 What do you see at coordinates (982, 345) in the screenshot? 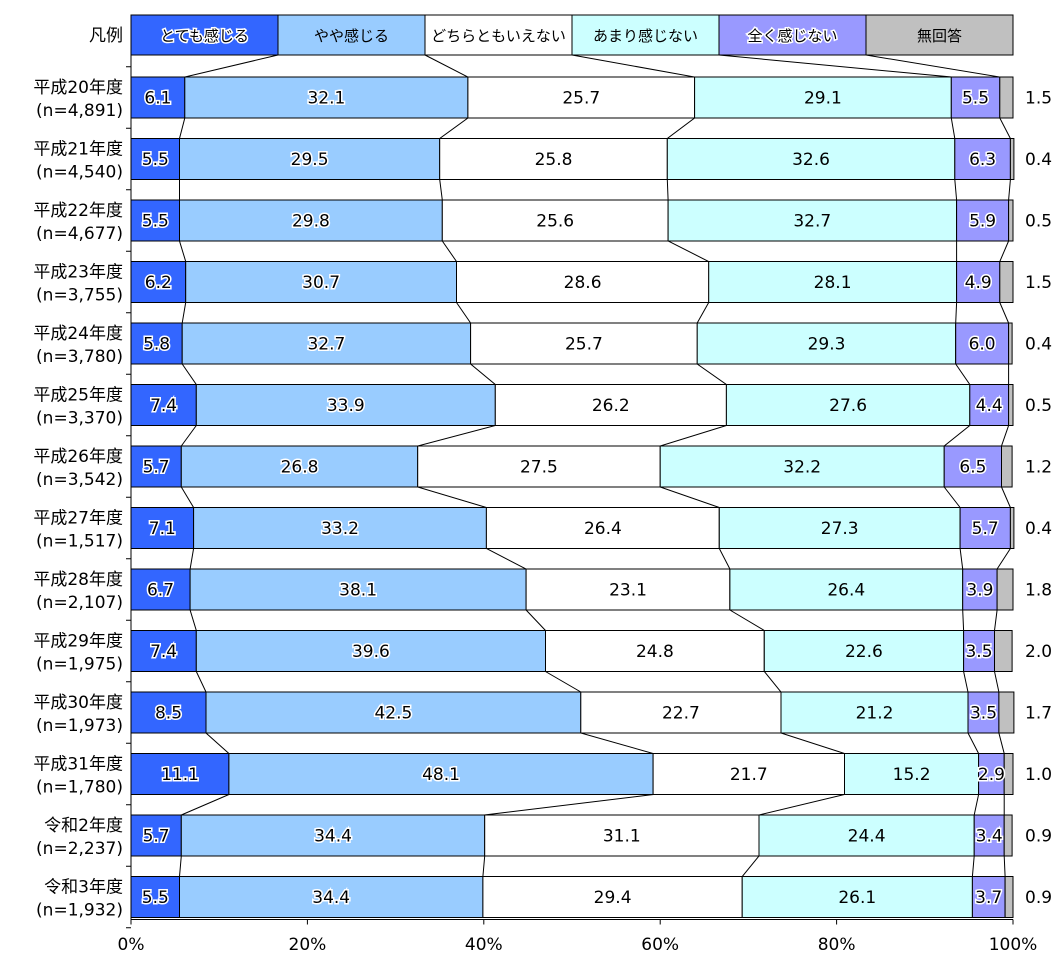
I see `data-label: 6.0` at bounding box center [982, 345].